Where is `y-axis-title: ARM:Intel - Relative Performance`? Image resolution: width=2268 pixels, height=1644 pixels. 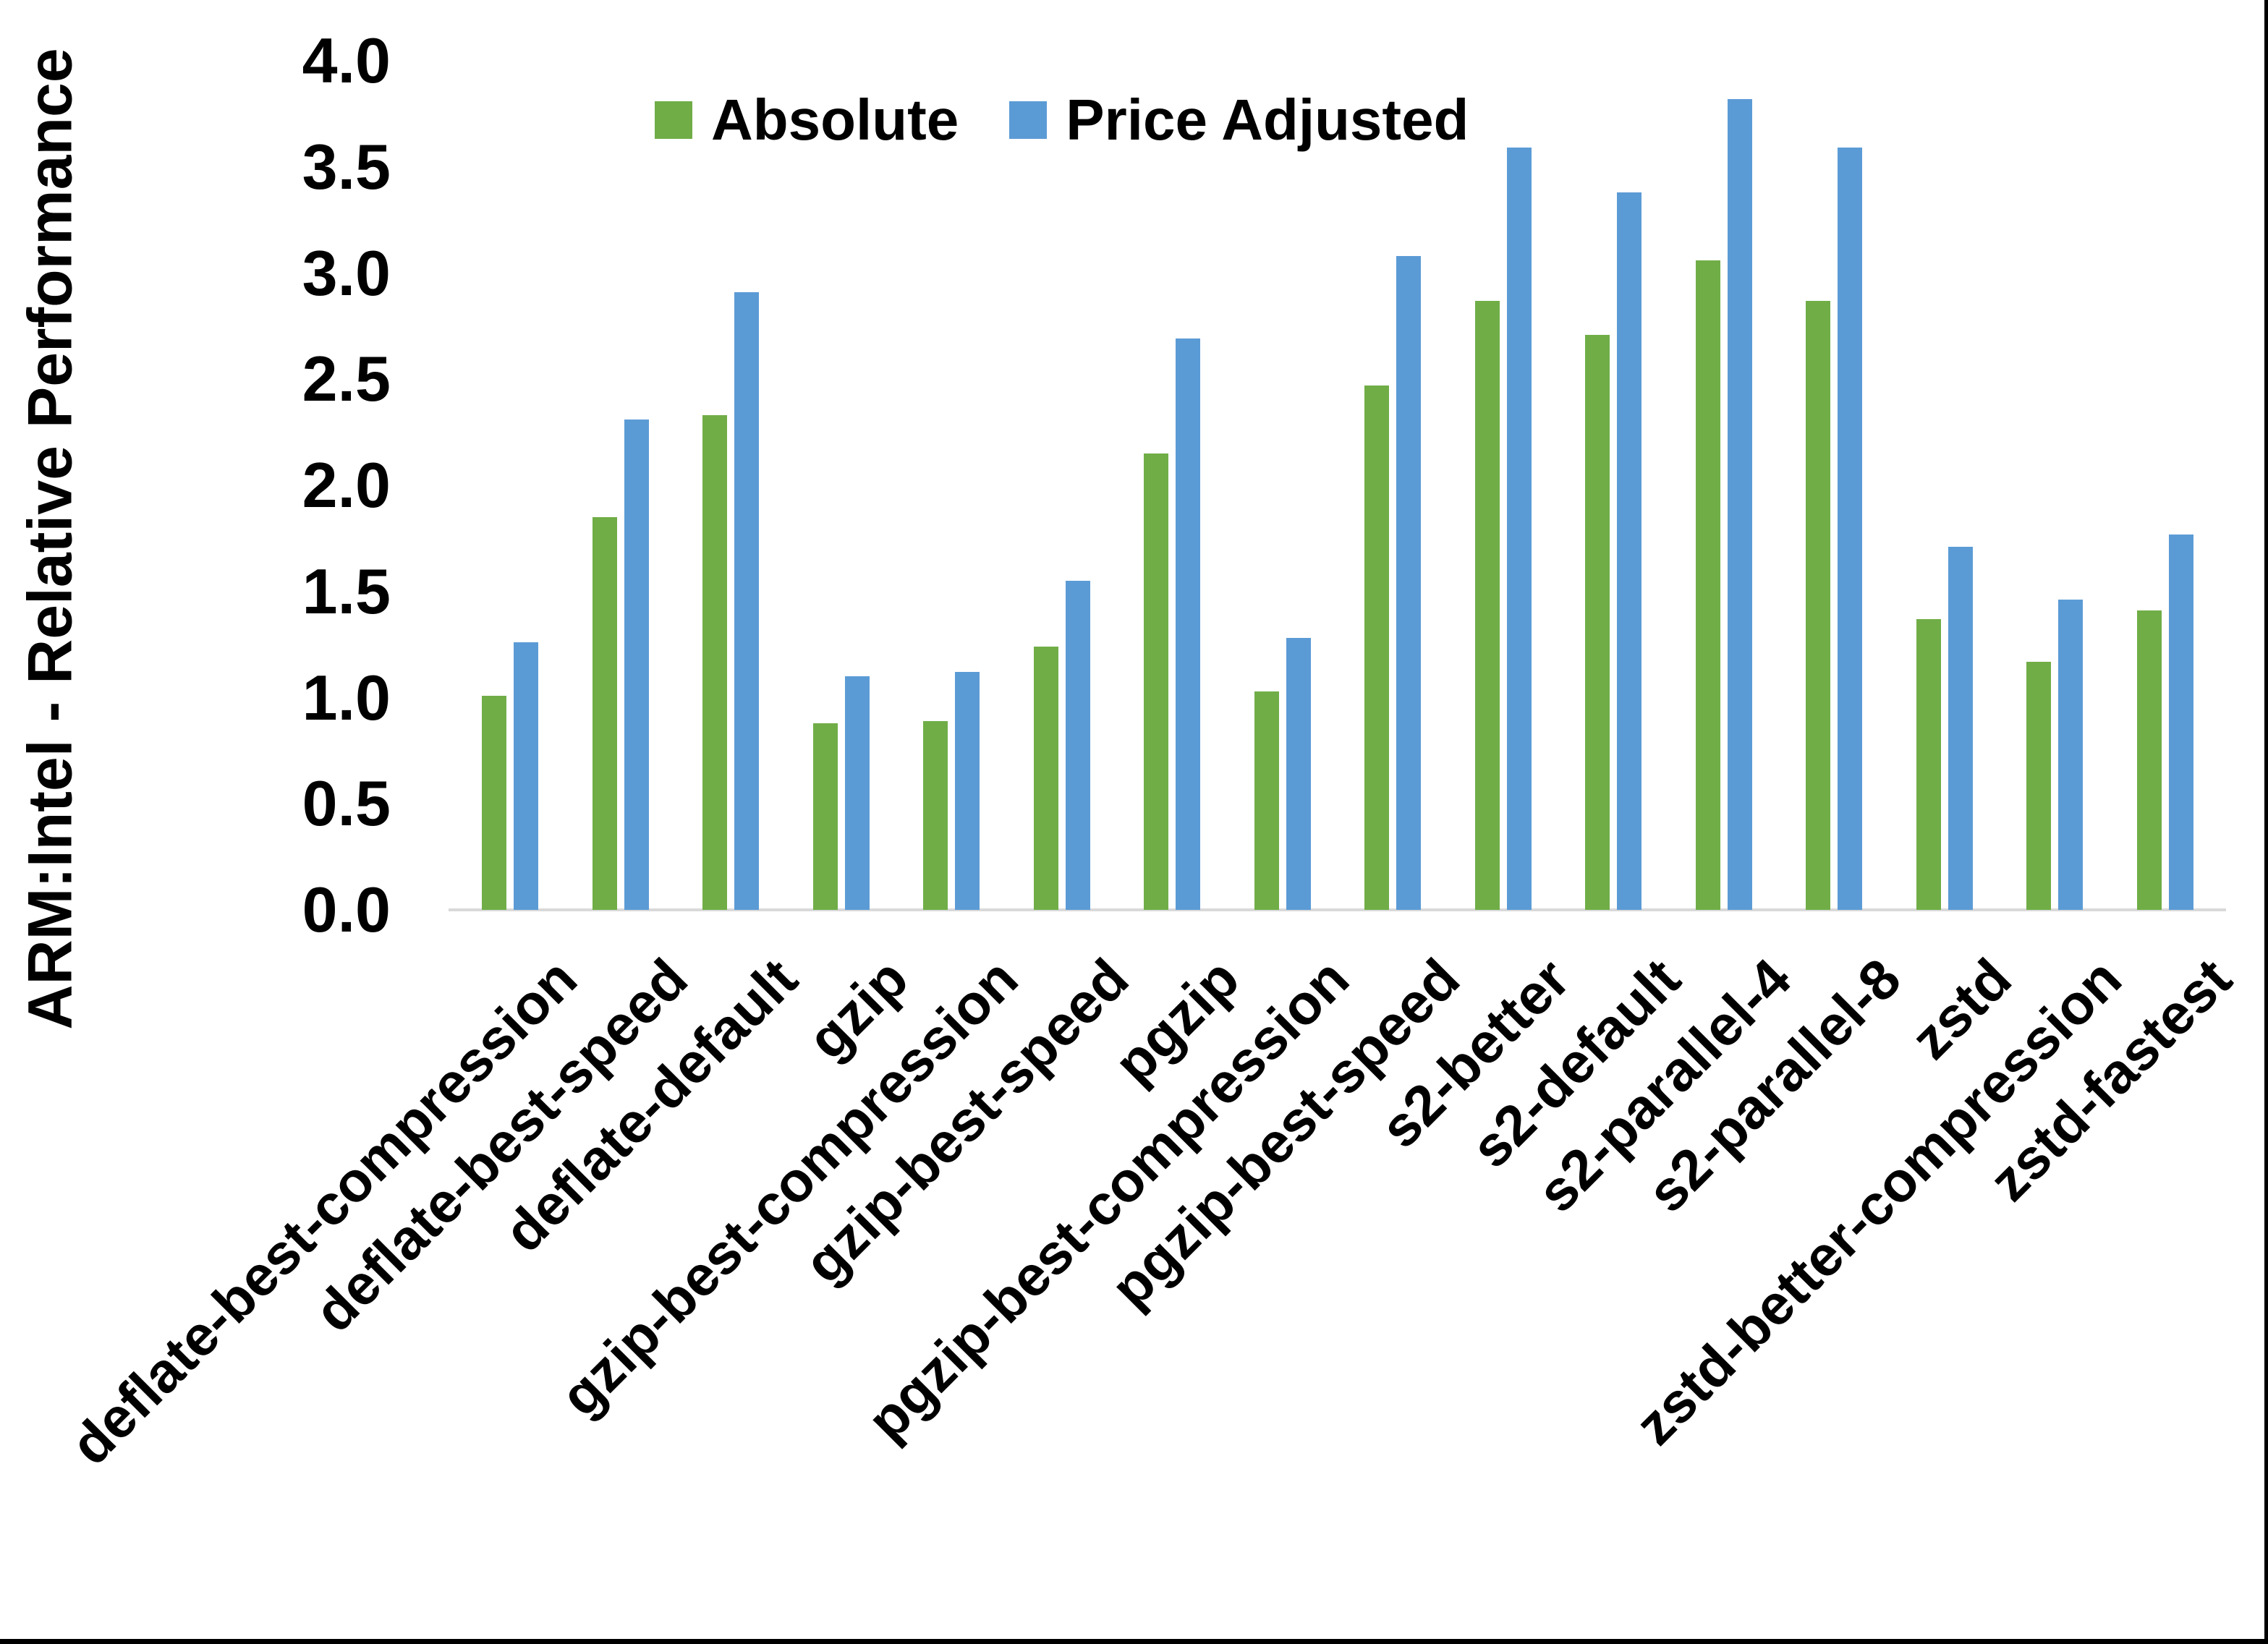 y-axis-title: ARM:Intel - Relative Performance is located at coordinates (50, 539).